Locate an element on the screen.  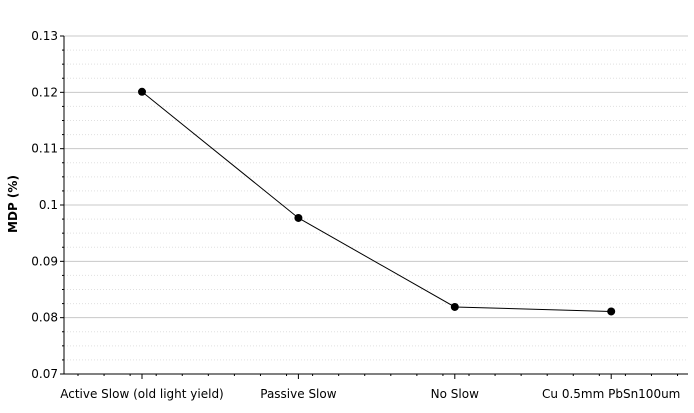
x-tick-label: Cu 0.5mm PbSn100um is located at coordinates (611, 394).